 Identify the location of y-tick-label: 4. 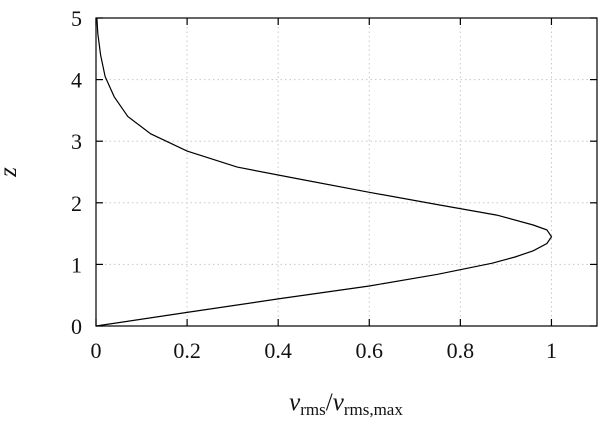
(76, 80).